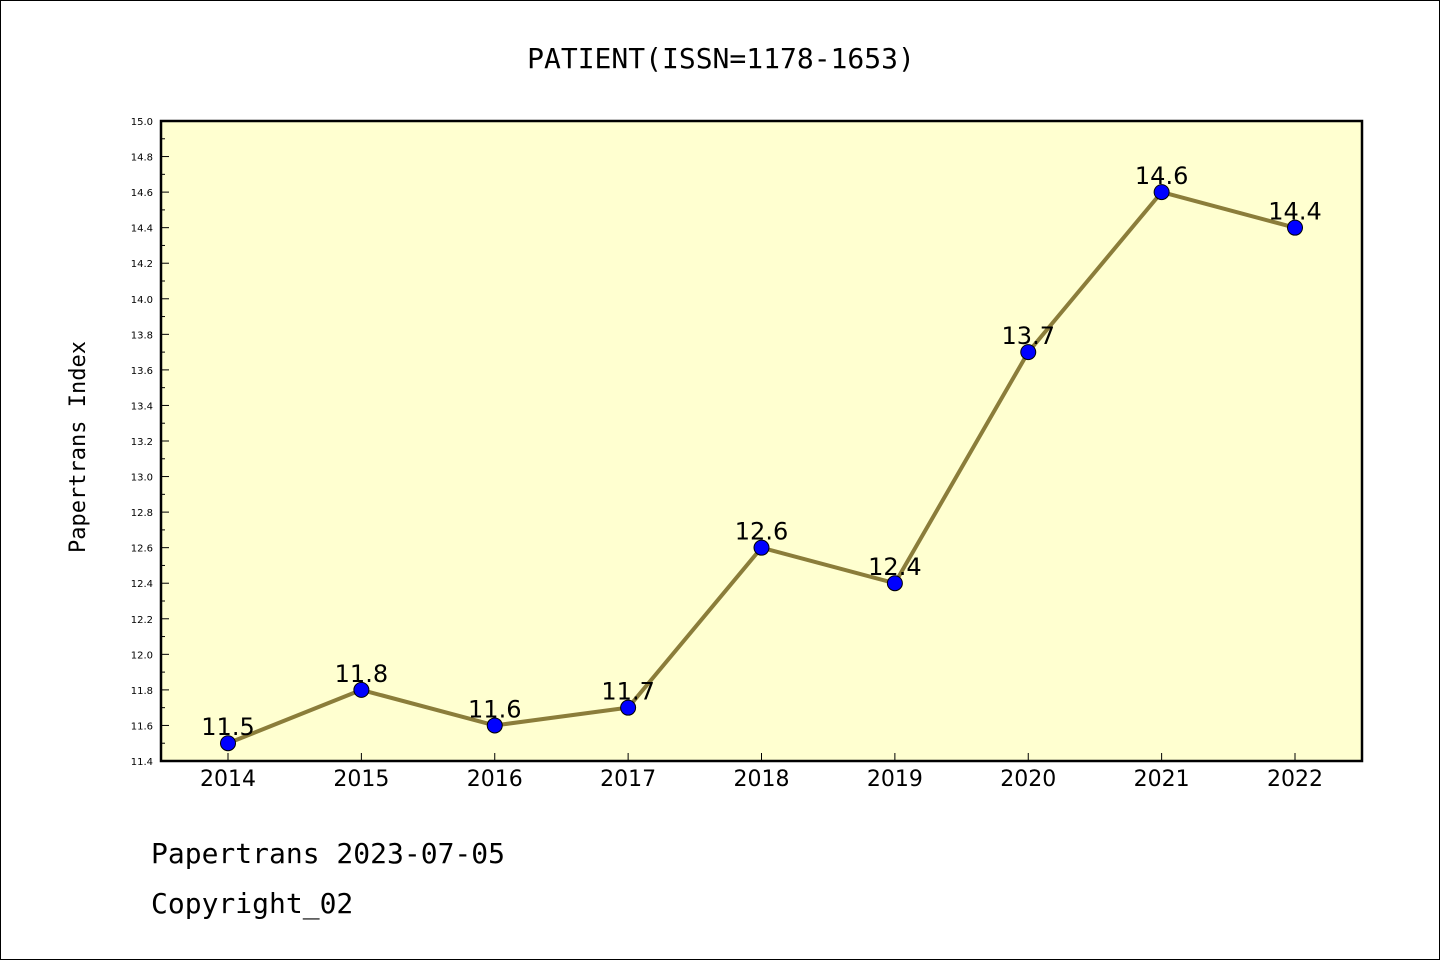  Describe the element at coordinates (494, 709) in the screenshot. I see `data-label: 11.6` at that location.